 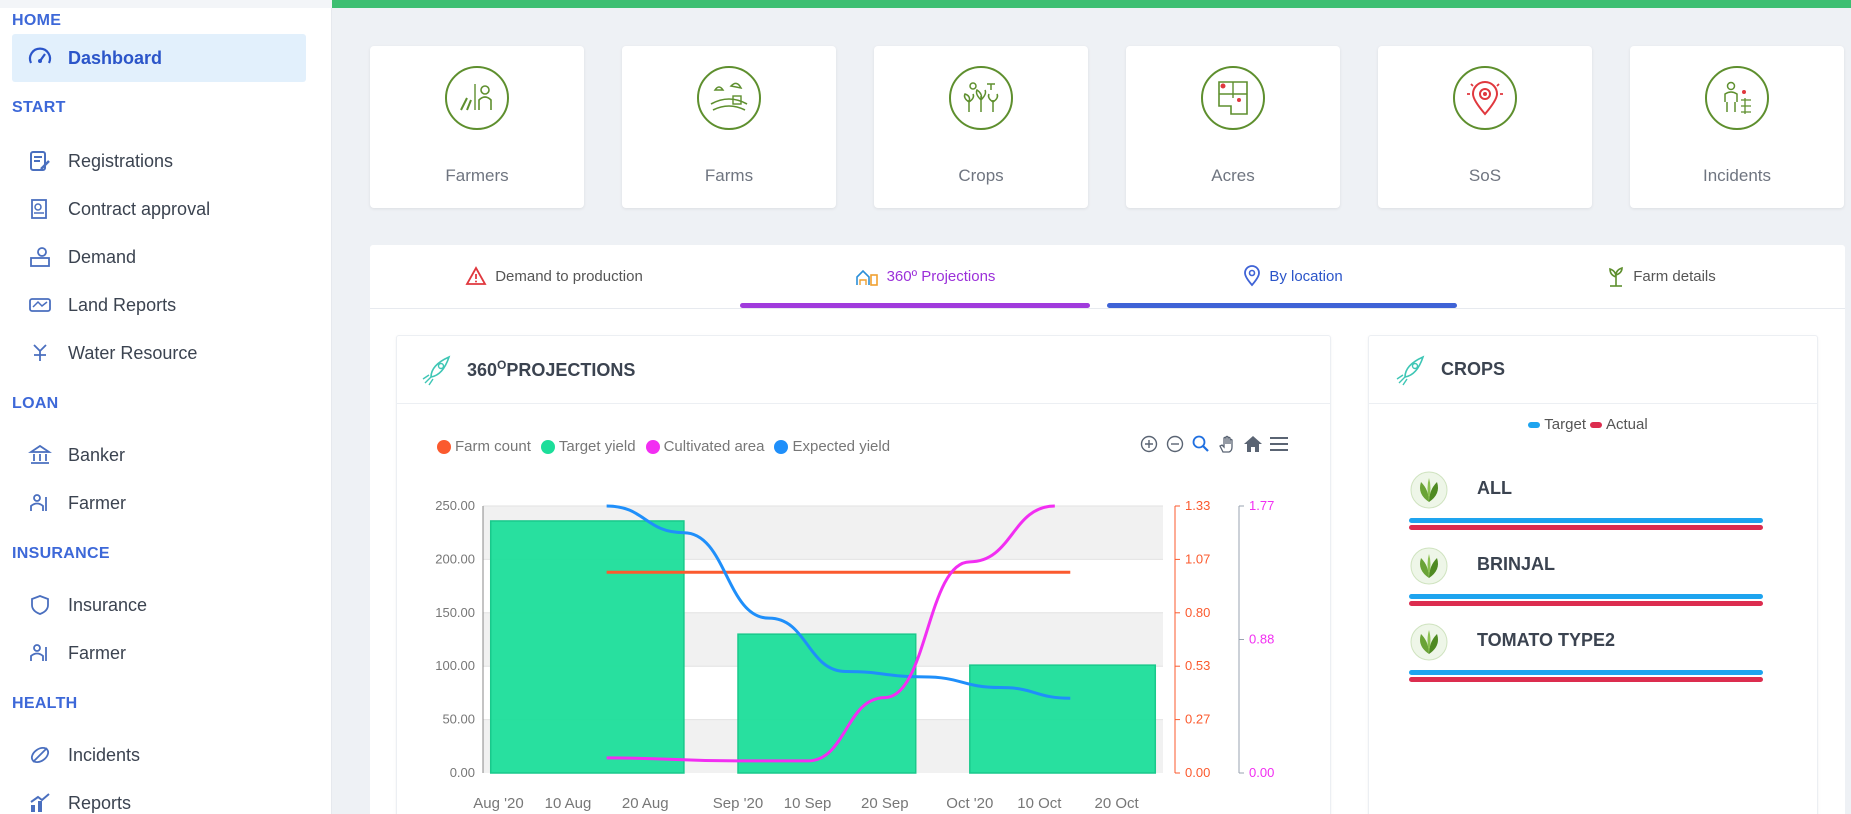 I want to click on y-tick-label: 1.07, so click(x=1197, y=558).